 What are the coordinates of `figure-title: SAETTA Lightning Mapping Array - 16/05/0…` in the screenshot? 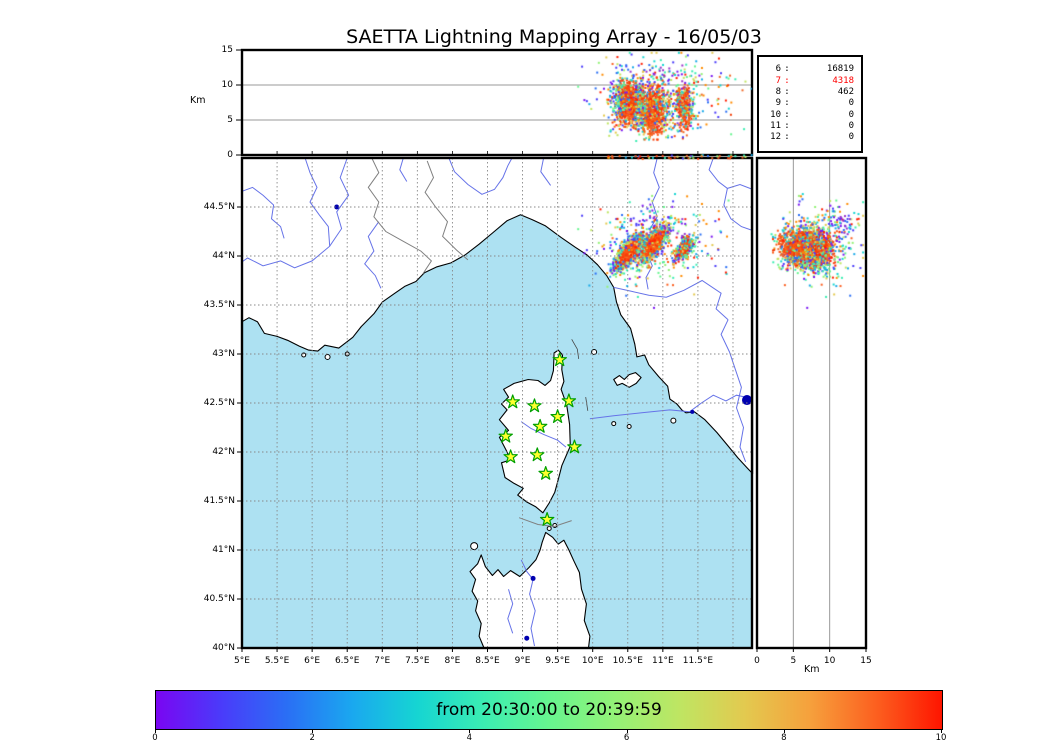 It's located at (554, 37).